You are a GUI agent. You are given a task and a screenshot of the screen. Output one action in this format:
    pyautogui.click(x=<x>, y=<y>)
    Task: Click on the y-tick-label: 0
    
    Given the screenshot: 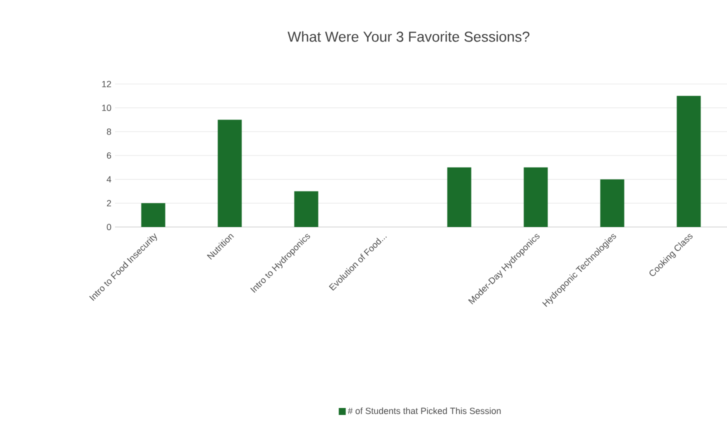 What is the action you would take?
    pyautogui.click(x=109, y=227)
    